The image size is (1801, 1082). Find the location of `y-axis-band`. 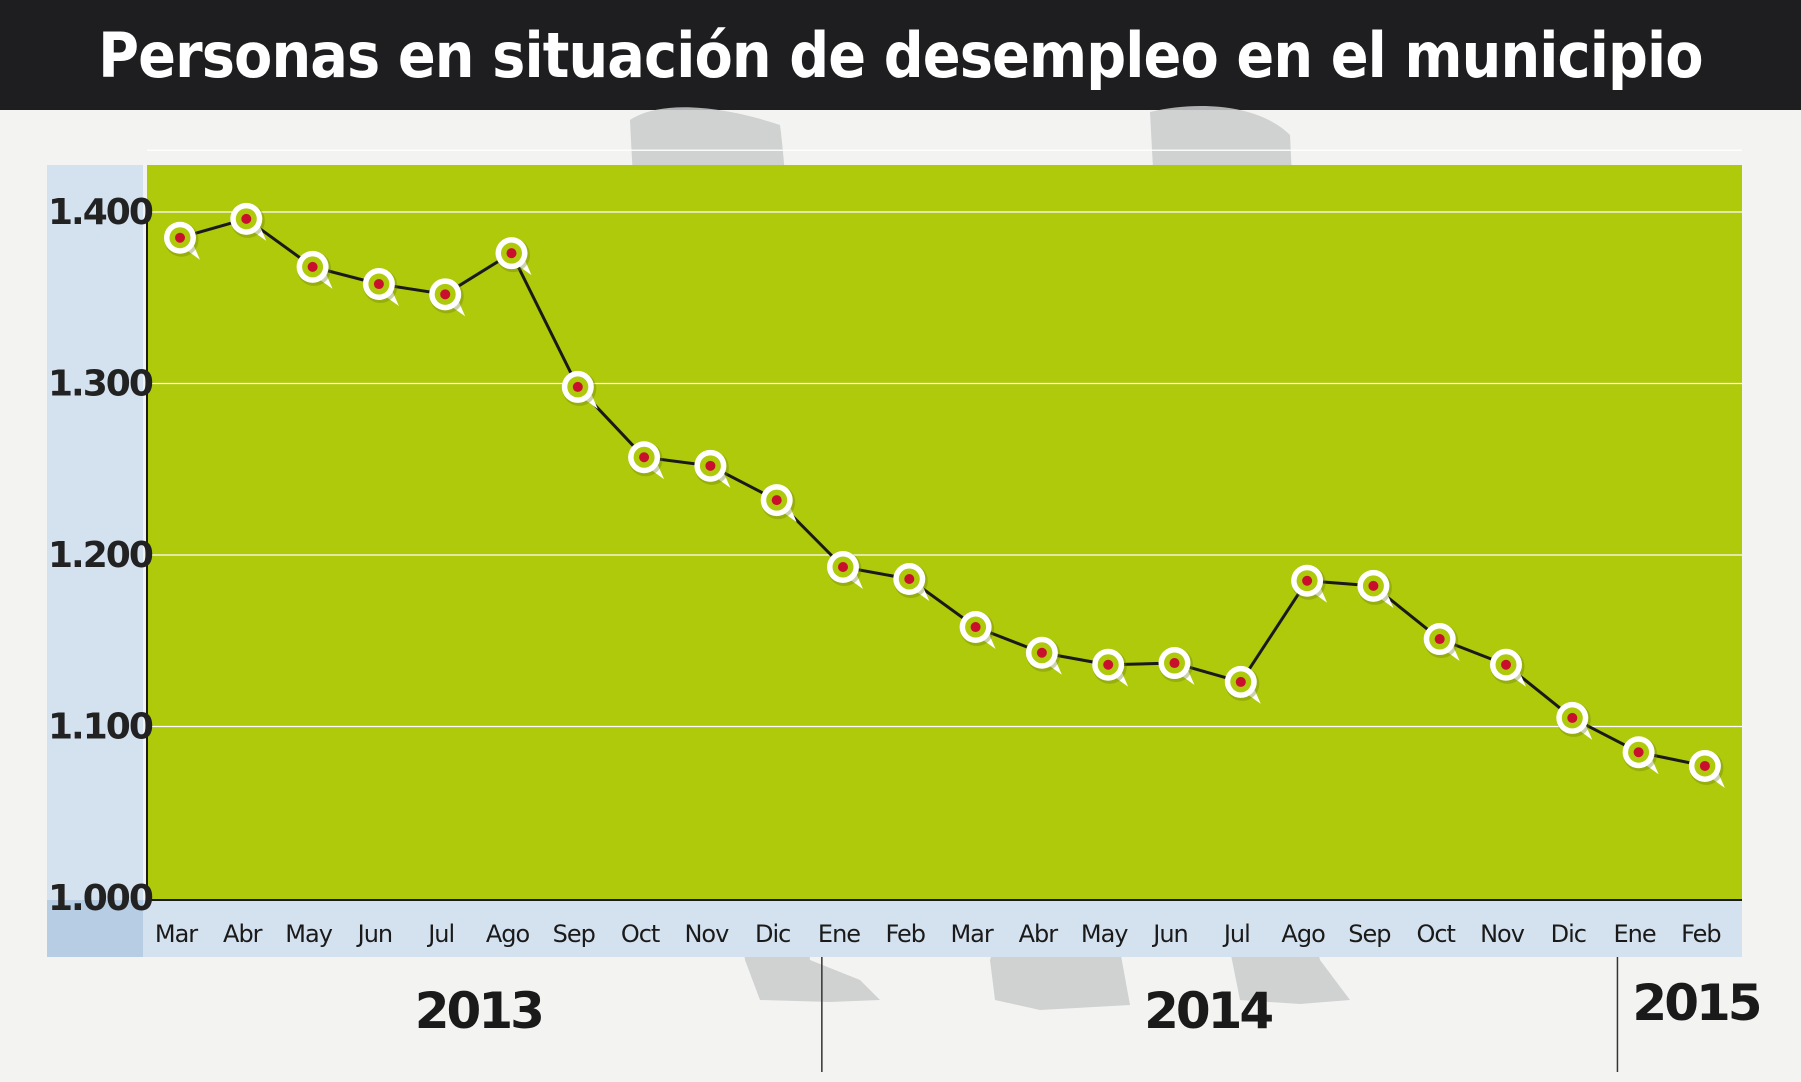

y-axis-band is located at coordinates (95, 561).